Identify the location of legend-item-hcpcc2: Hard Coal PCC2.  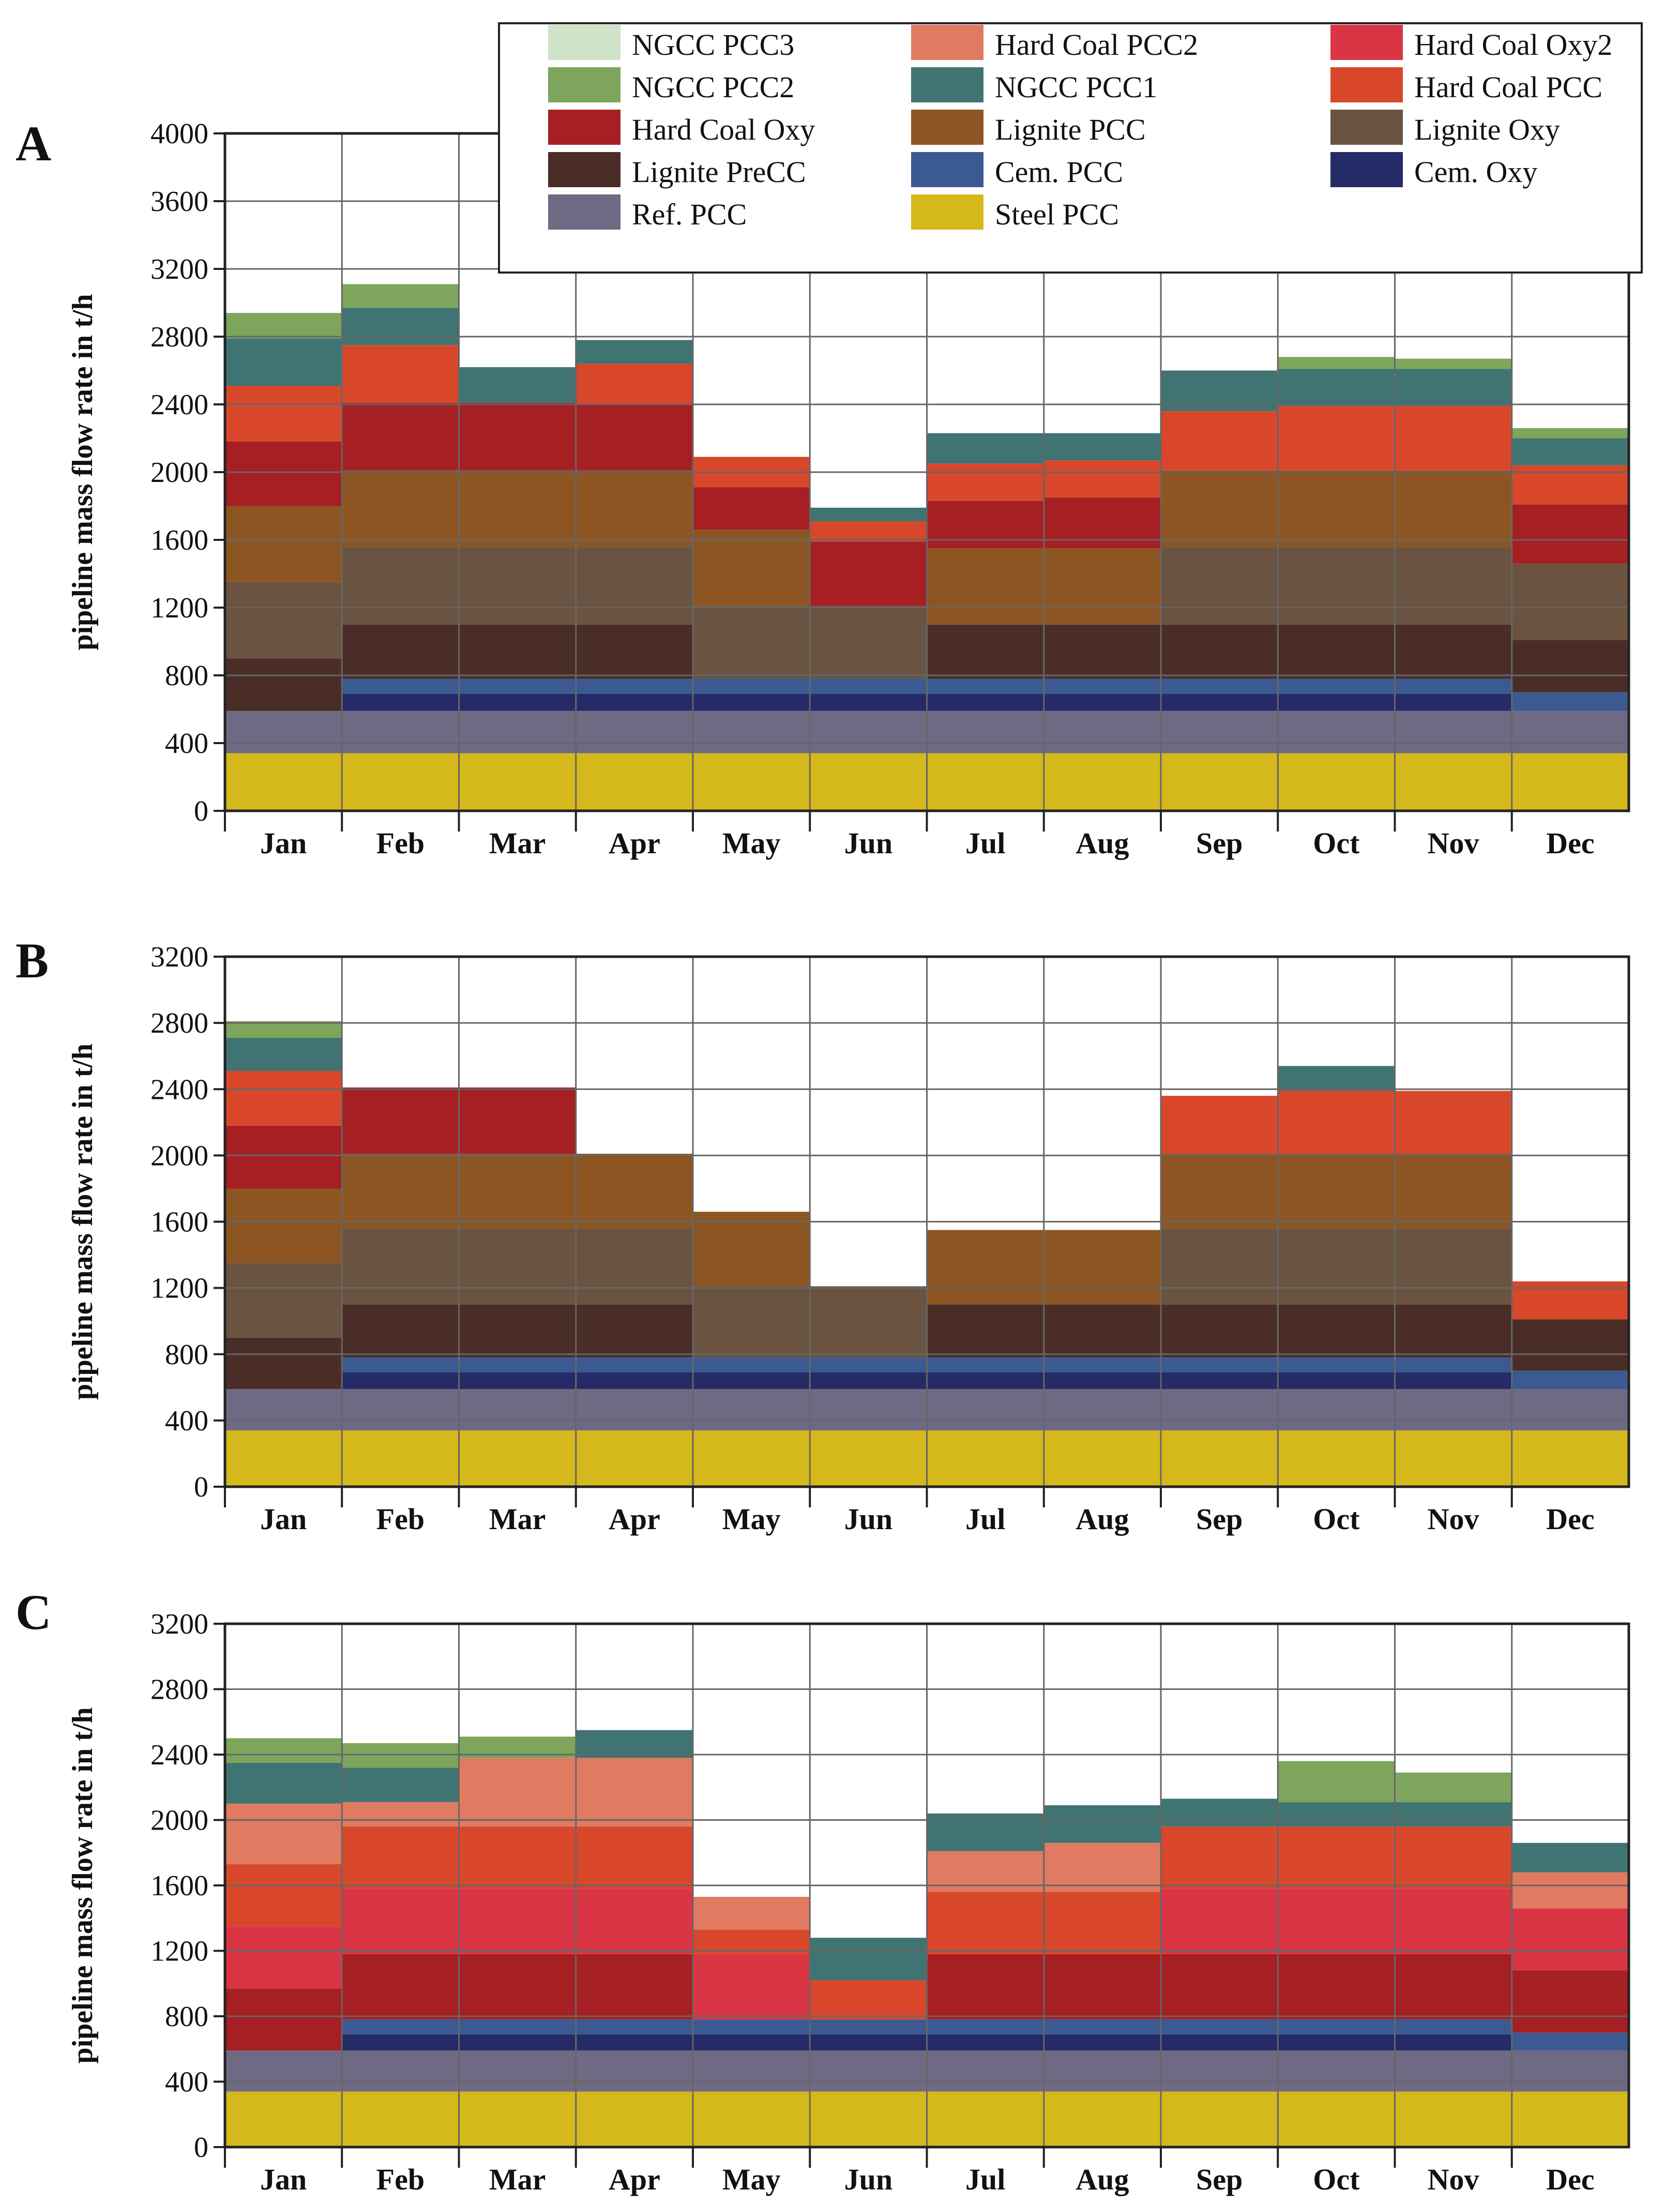
(1054, 43).